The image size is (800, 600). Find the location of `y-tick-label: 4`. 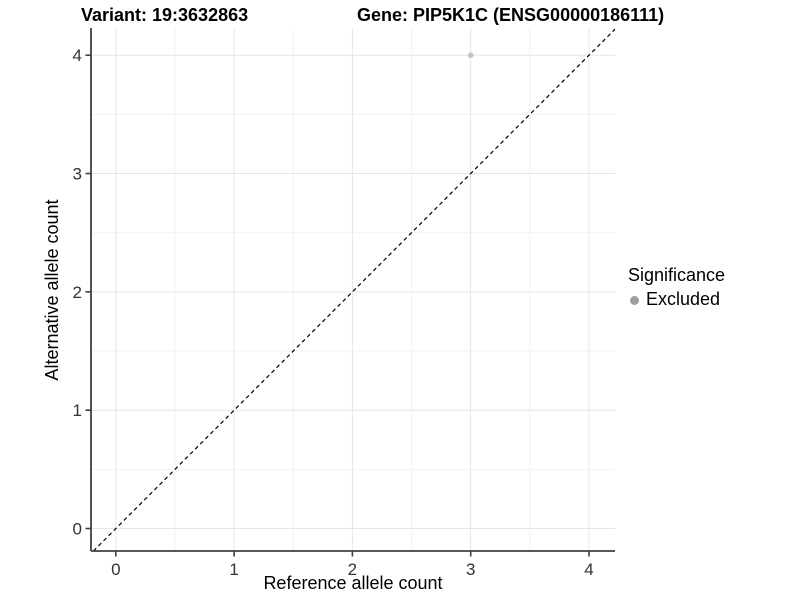

y-tick-label: 4 is located at coordinates (77, 55).